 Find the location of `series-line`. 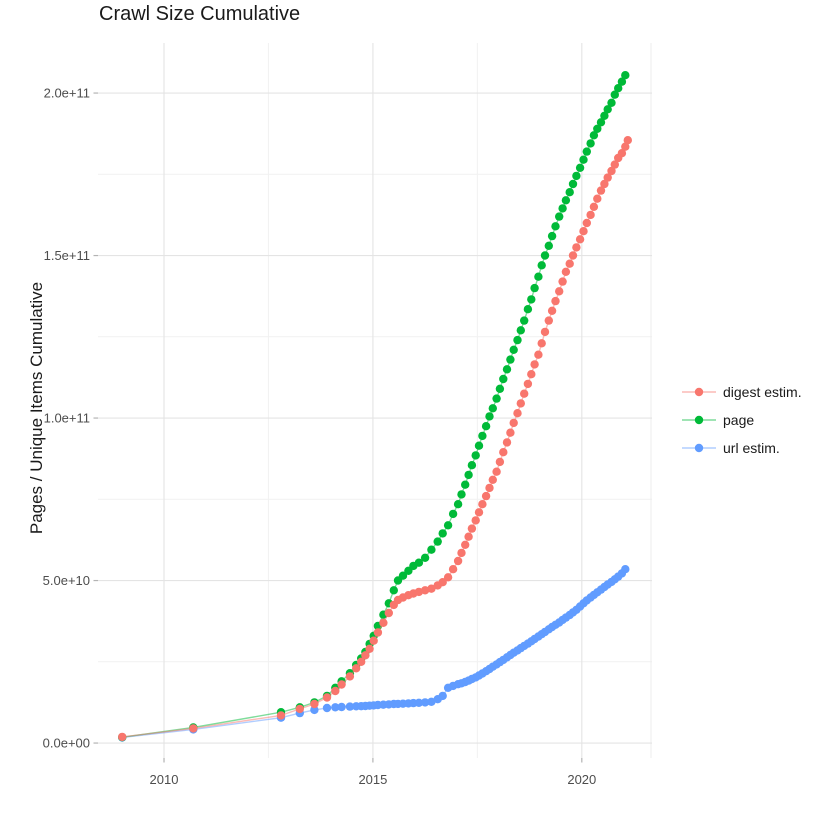

series-line is located at coordinates (374, 653).